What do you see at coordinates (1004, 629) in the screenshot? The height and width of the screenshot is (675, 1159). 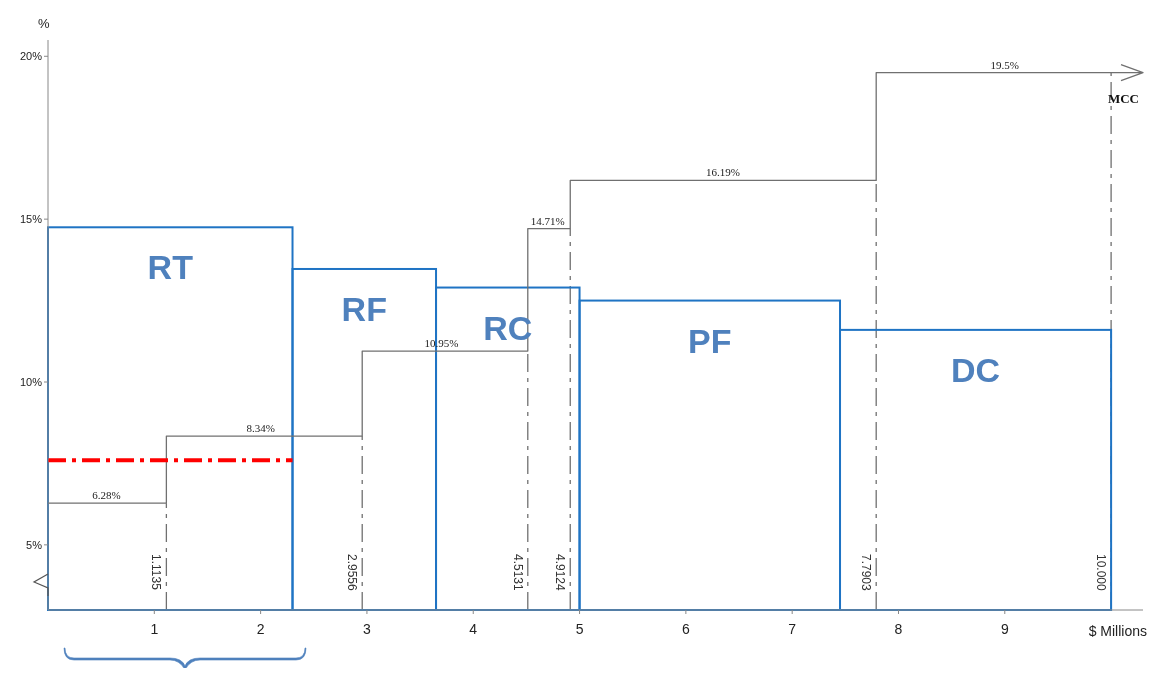 I see `x-tick-label: 9` at bounding box center [1004, 629].